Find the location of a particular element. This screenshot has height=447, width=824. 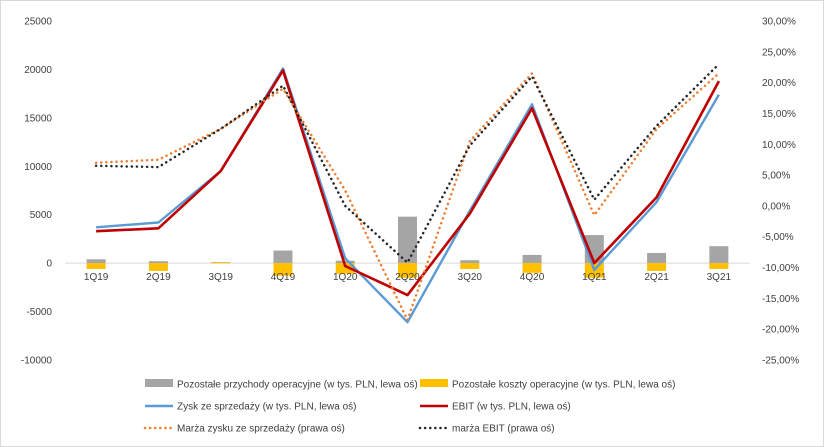

left-axis-tick-label: 10000 is located at coordinates (38, 167).